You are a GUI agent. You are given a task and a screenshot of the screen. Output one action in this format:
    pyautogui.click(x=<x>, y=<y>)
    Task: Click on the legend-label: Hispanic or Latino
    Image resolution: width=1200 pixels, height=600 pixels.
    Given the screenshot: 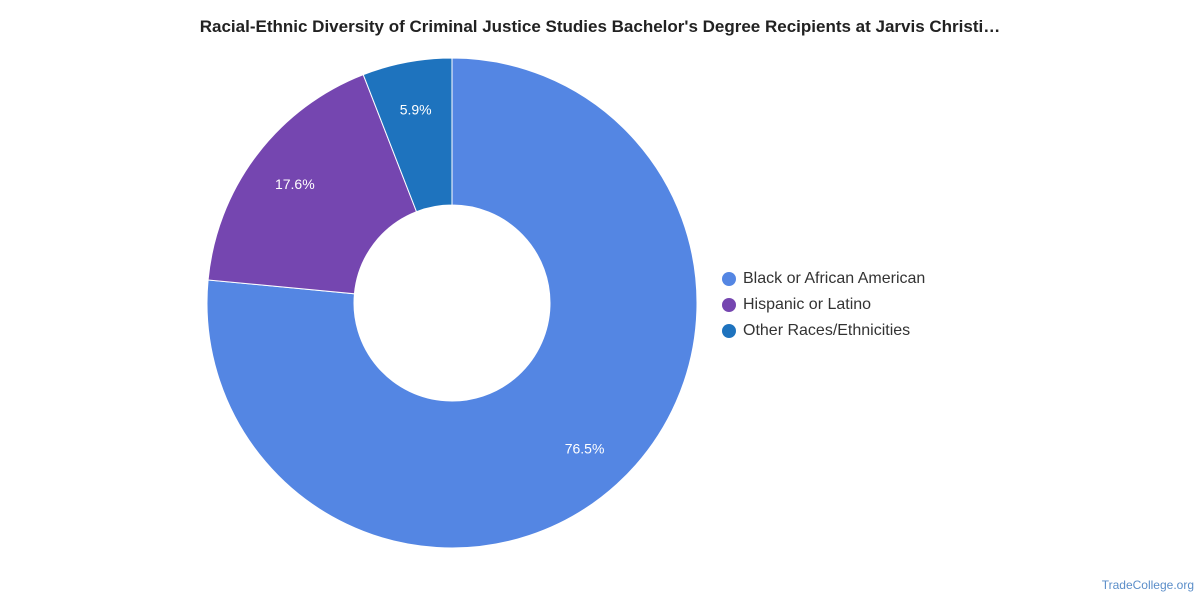 What is the action you would take?
    pyautogui.click(x=807, y=304)
    